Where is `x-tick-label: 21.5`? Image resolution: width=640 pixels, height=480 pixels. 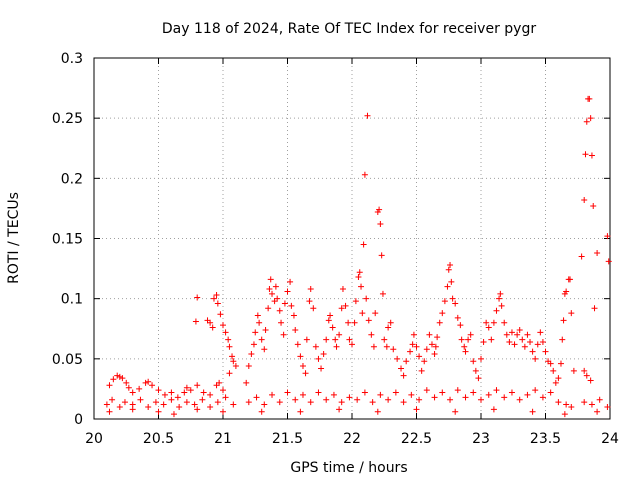
x-tick-label: 21.5 is located at coordinates (287, 439).